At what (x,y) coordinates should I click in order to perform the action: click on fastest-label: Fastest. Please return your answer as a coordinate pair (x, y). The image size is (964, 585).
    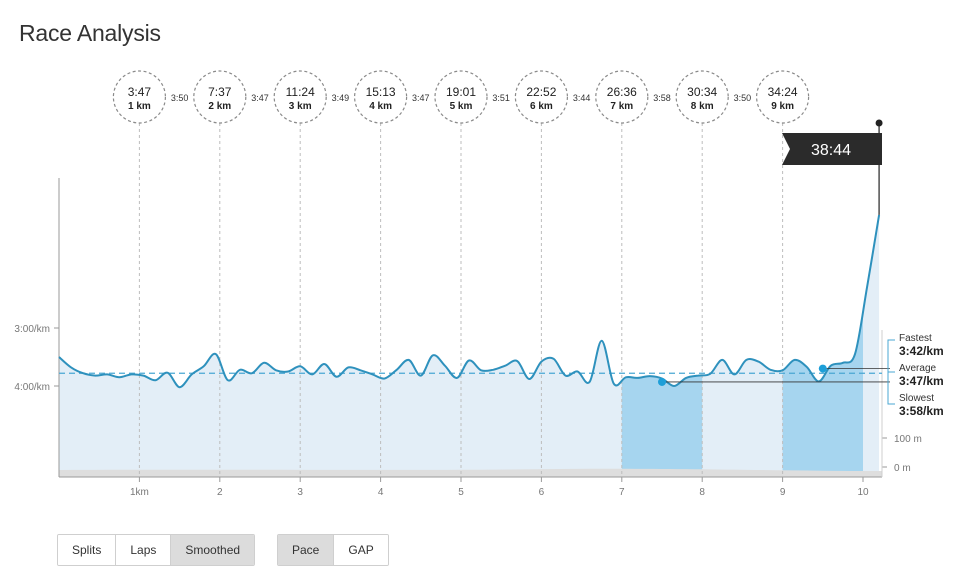
    Looking at the image, I should click on (915, 338).